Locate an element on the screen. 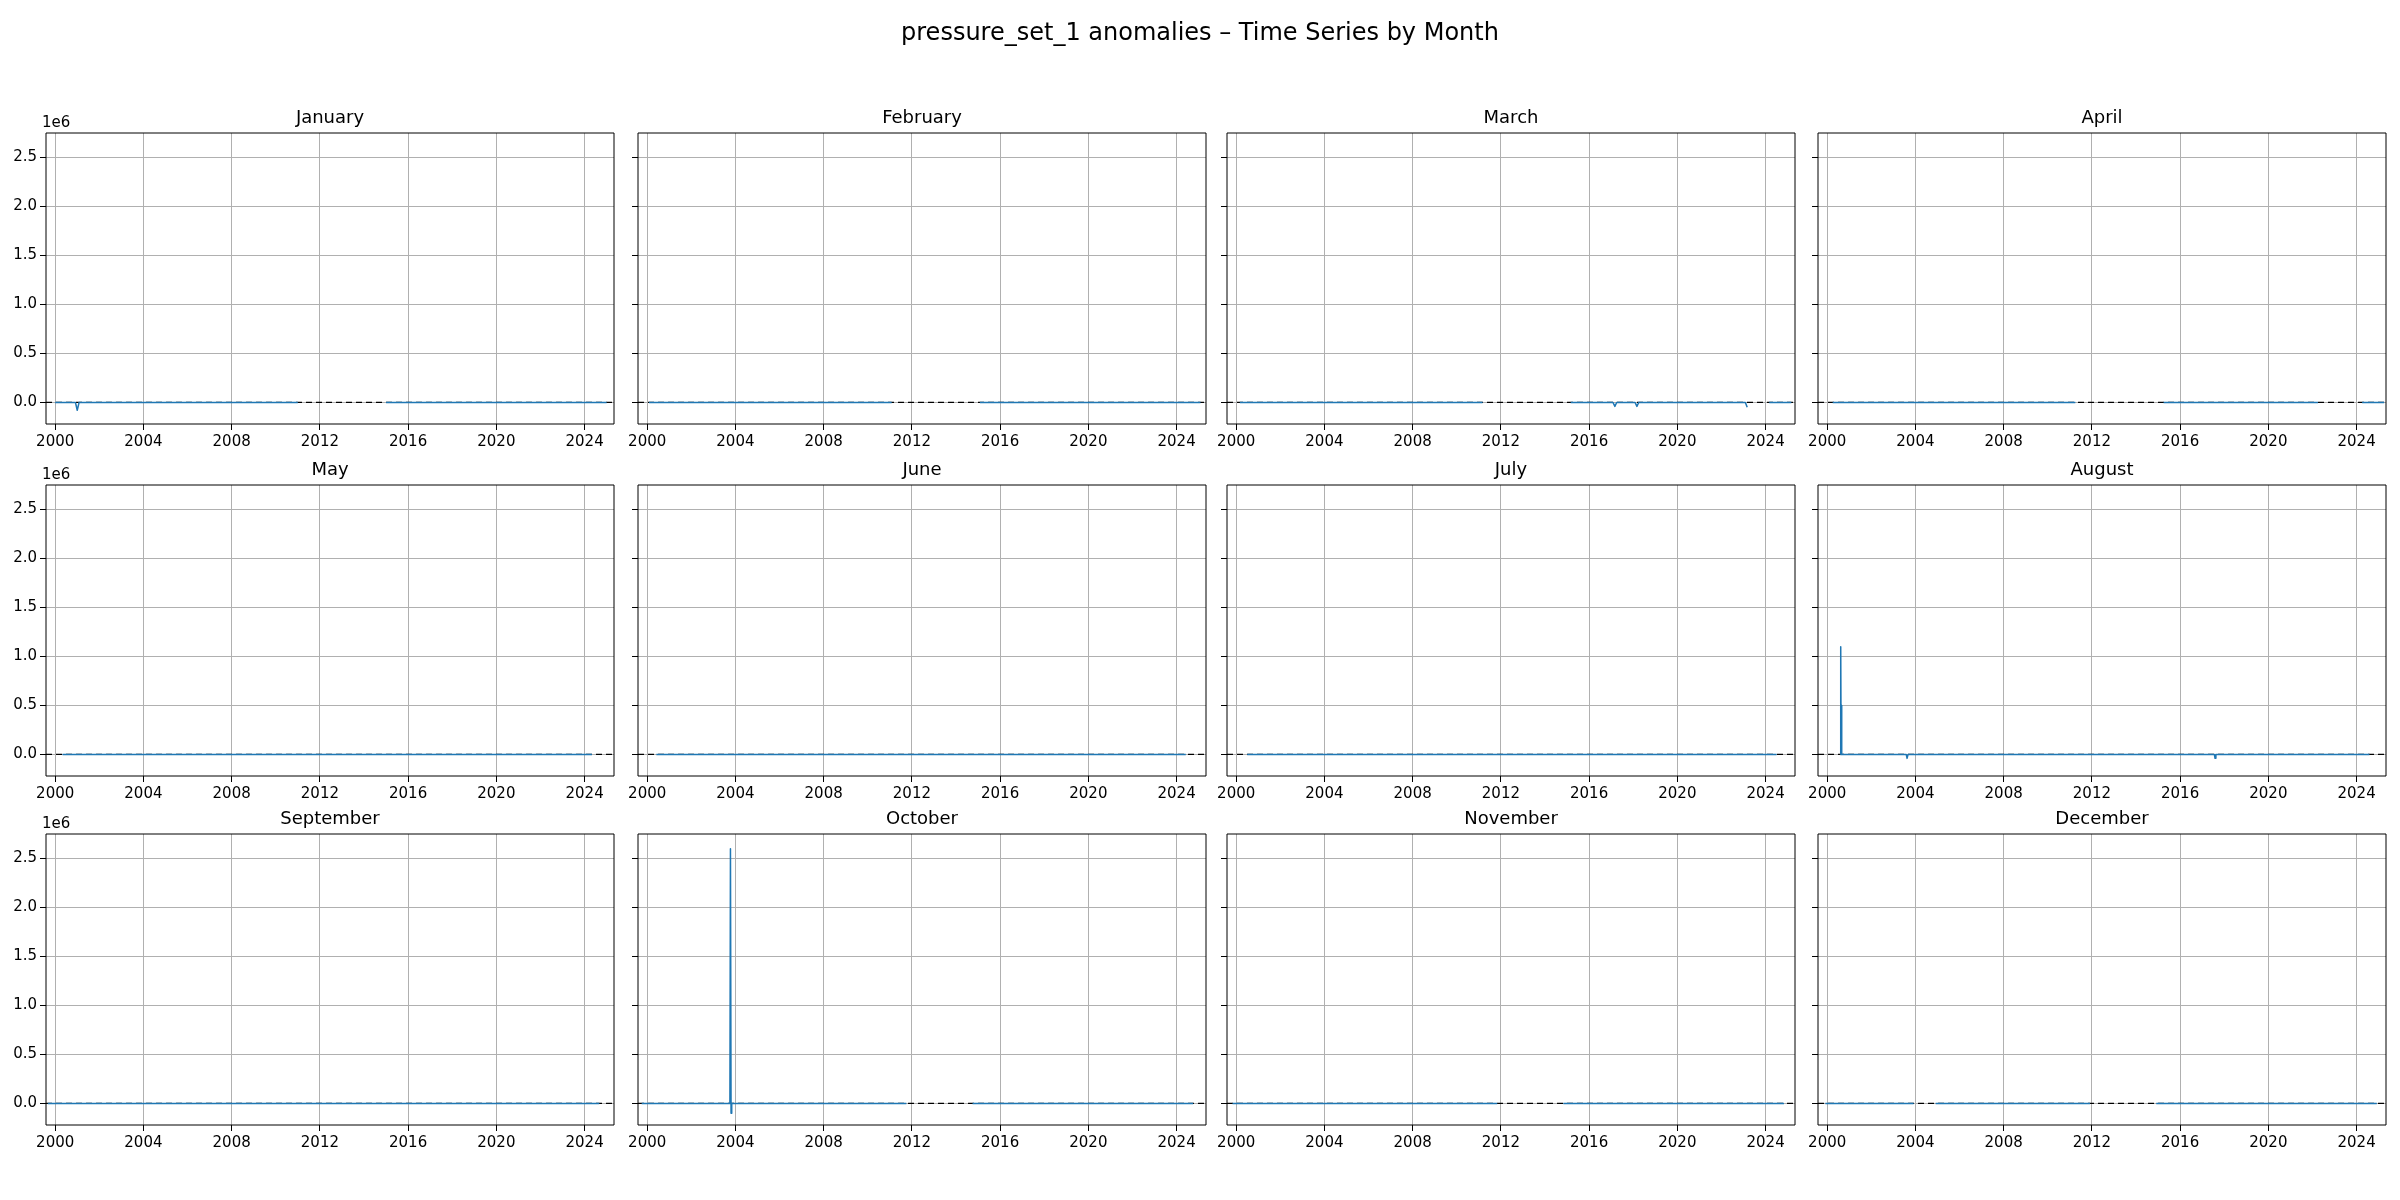 Image resolution: width=2400 pixels, height=1200 pixels. chart-title: June is located at coordinates (921, 468).